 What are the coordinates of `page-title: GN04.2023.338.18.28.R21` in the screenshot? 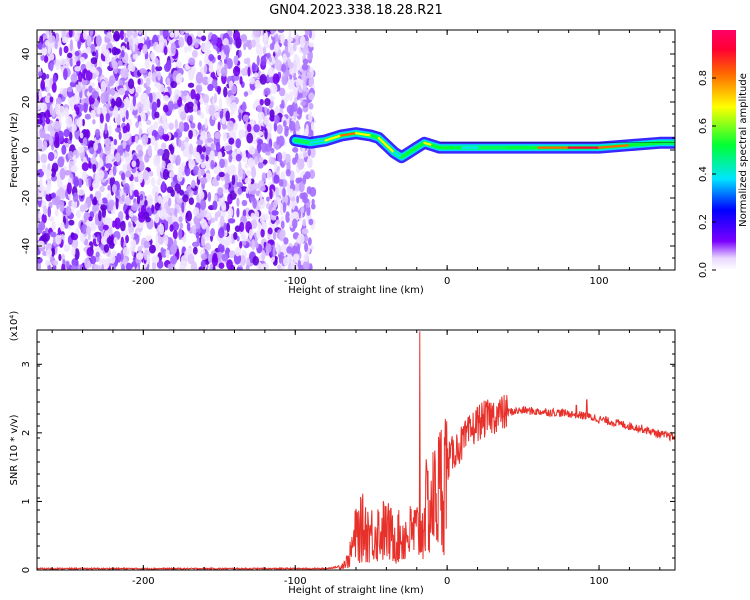 It's located at (356, 10).